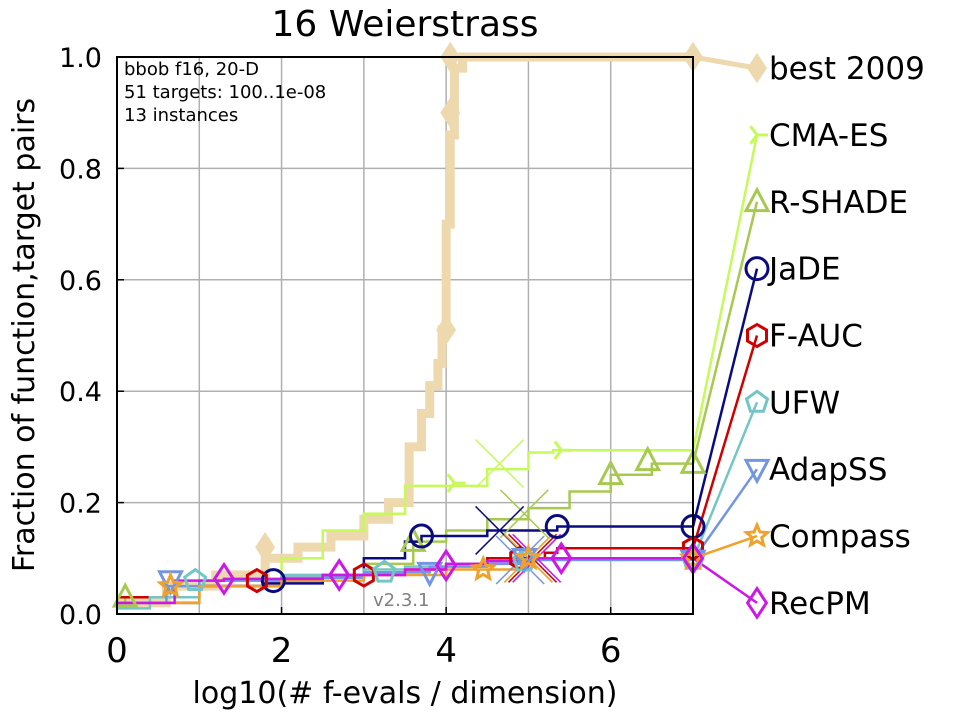 The width and height of the screenshot is (960, 720). What do you see at coordinates (117, 651) in the screenshot?
I see `x-tick-label: 0` at bounding box center [117, 651].